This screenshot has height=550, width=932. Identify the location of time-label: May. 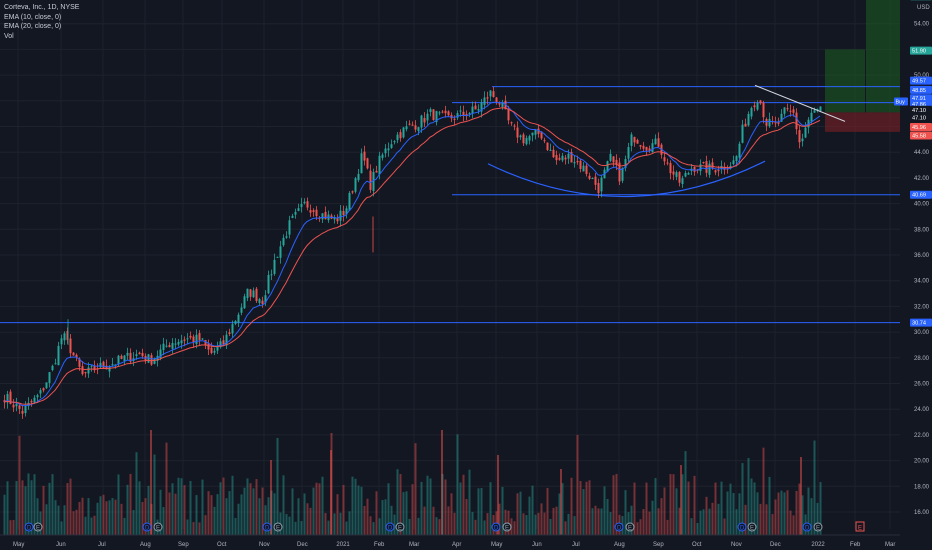
(18, 545).